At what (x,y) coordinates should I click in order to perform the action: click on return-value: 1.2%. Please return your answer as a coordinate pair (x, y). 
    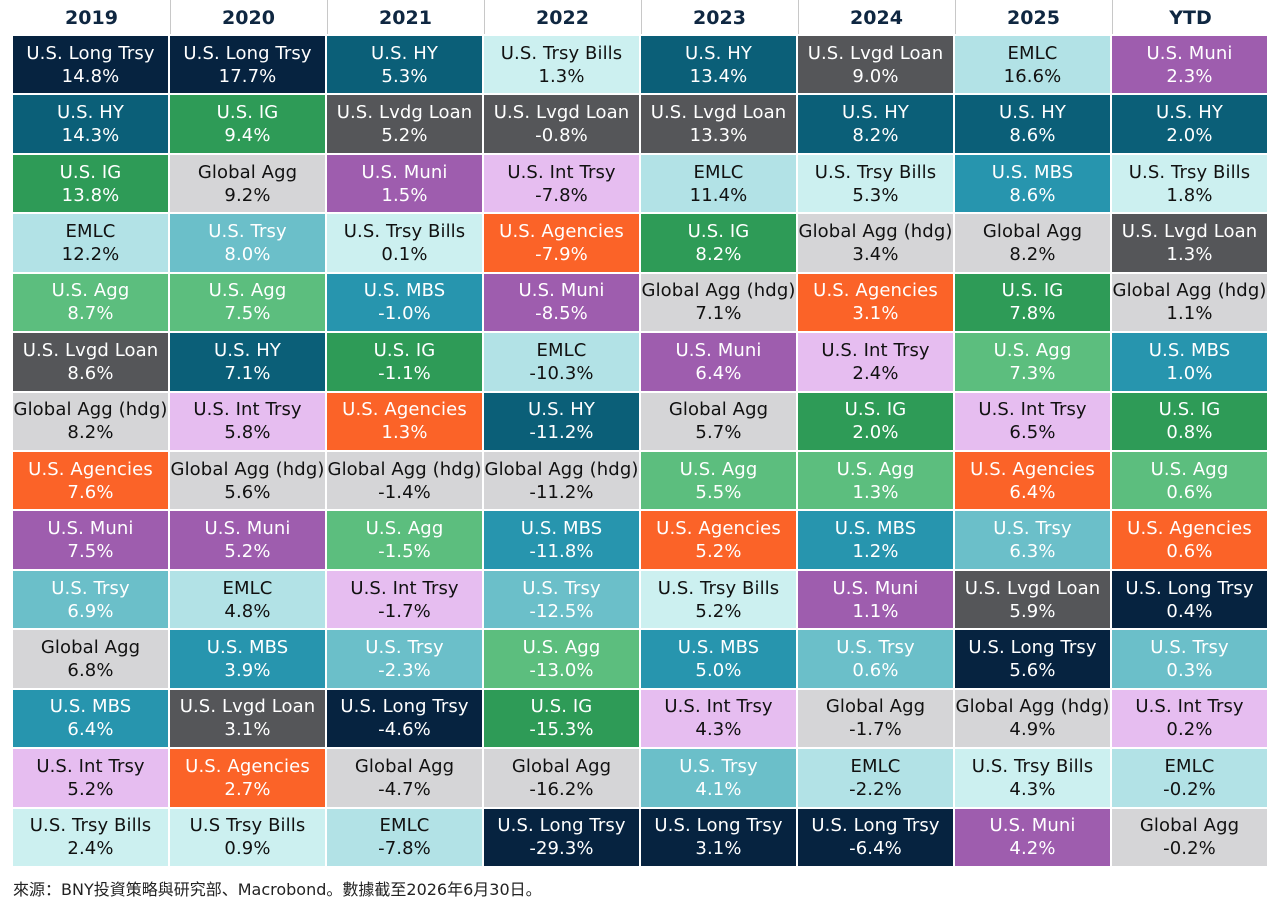
    Looking at the image, I should click on (875, 552).